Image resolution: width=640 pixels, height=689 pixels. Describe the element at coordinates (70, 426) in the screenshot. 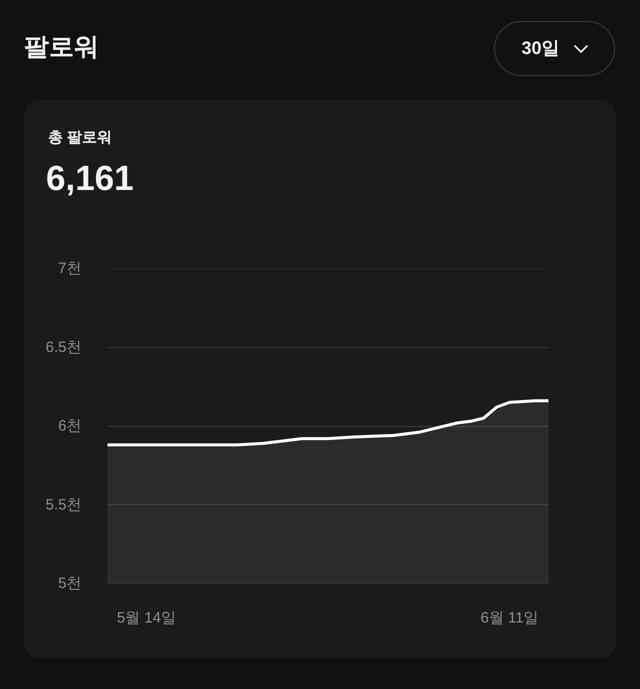

I see `y-tick-label: 6천` at that location.